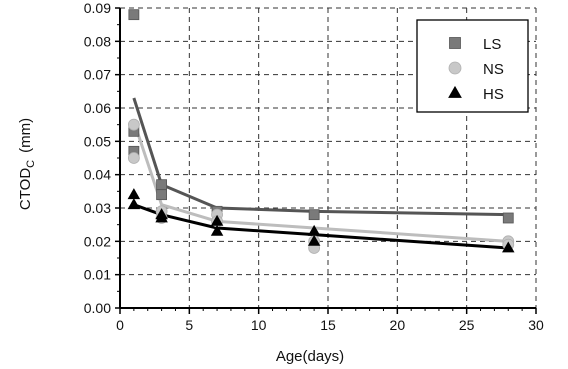 The width and height of the screenshot is (568, 369). Describe the element at coordinates (97, 208) in the screenshot. I see `y-tick-label: 0.03` at that location.